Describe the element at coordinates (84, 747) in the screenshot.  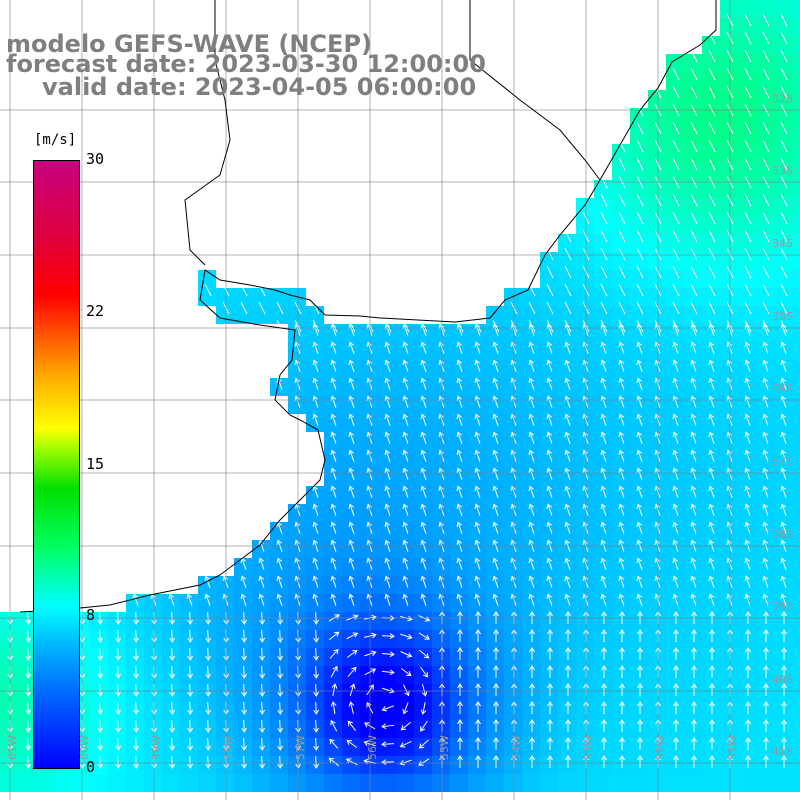
I see `longitude-label: 60W` at that location.